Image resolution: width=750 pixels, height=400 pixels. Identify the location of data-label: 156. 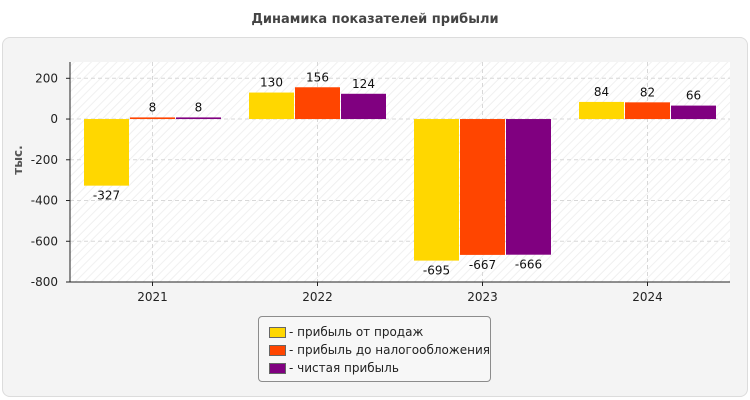
(317, 77).